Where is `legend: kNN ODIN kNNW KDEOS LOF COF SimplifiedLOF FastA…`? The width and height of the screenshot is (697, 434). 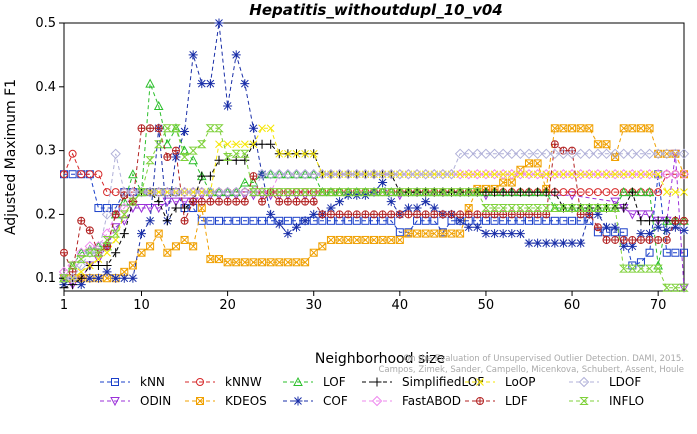 legend: kNN ODIN kNNW KDEOS LOF COF SimplifiedLOF FastA… is located at coordinates (372, 391).